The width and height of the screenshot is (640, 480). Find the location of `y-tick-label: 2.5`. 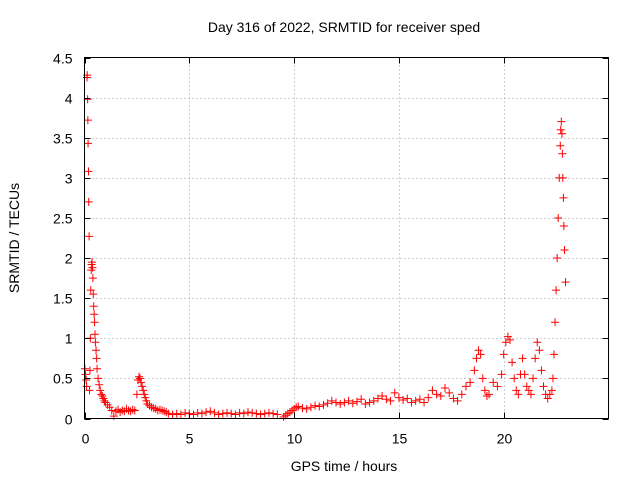

y-tick-label: 2.5 is located at coordinates (63, 219).